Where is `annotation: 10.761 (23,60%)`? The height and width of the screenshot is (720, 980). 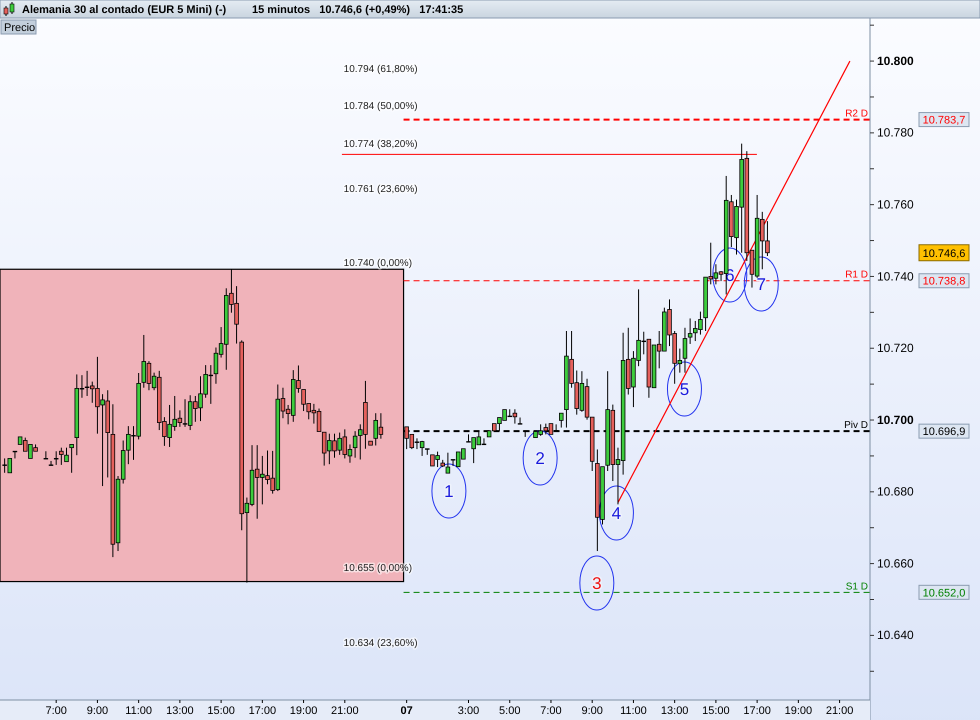
annotation: 10.761 (23,60%) is located at coordinates (381, 189).